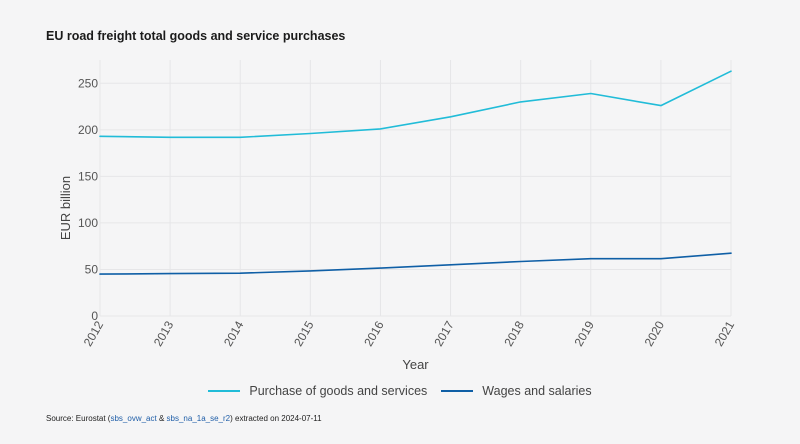  Describe the element at coordinates (224, 391) in the screenshot. I see `legend-swatch-purchases` at that location.